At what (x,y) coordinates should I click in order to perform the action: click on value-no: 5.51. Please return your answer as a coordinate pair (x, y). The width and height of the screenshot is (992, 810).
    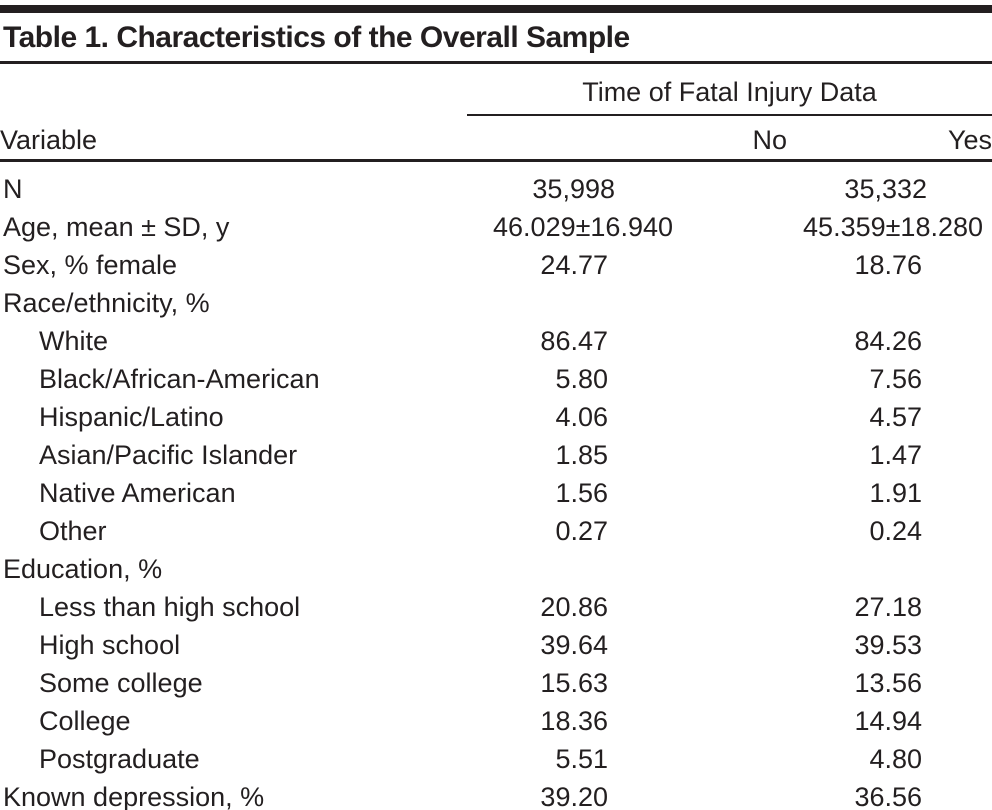
    Looking at the image, I should click on (581, 758).